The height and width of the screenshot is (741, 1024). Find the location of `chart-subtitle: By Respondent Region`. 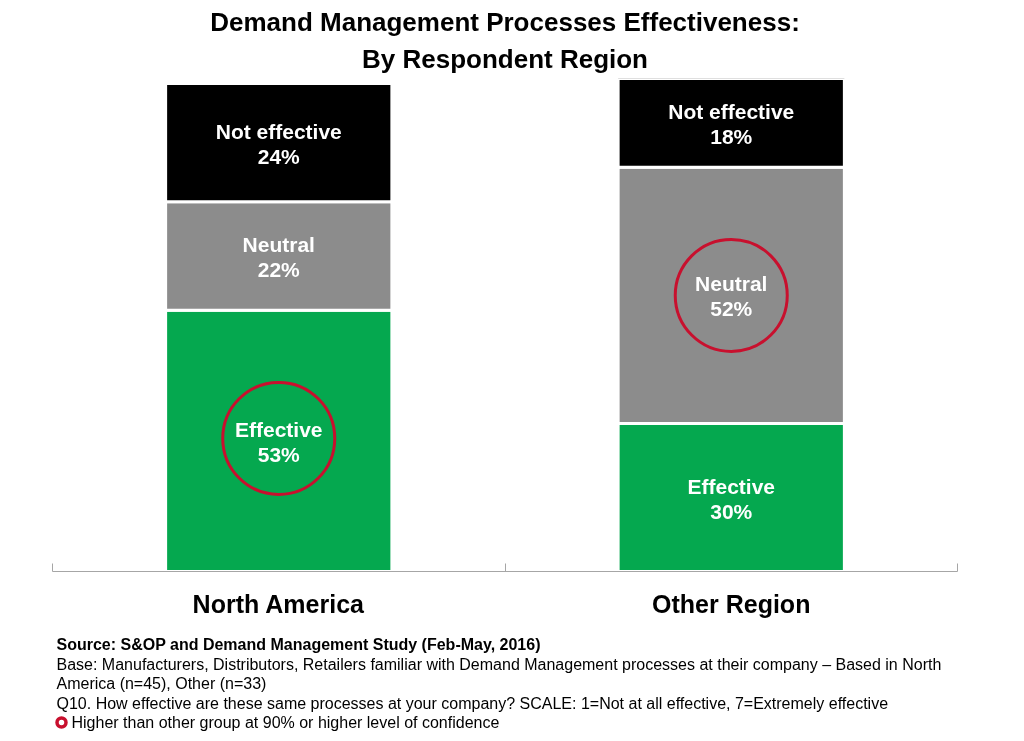

chart-subtitle: By Respondent Region is located at coordinates (505, 58).